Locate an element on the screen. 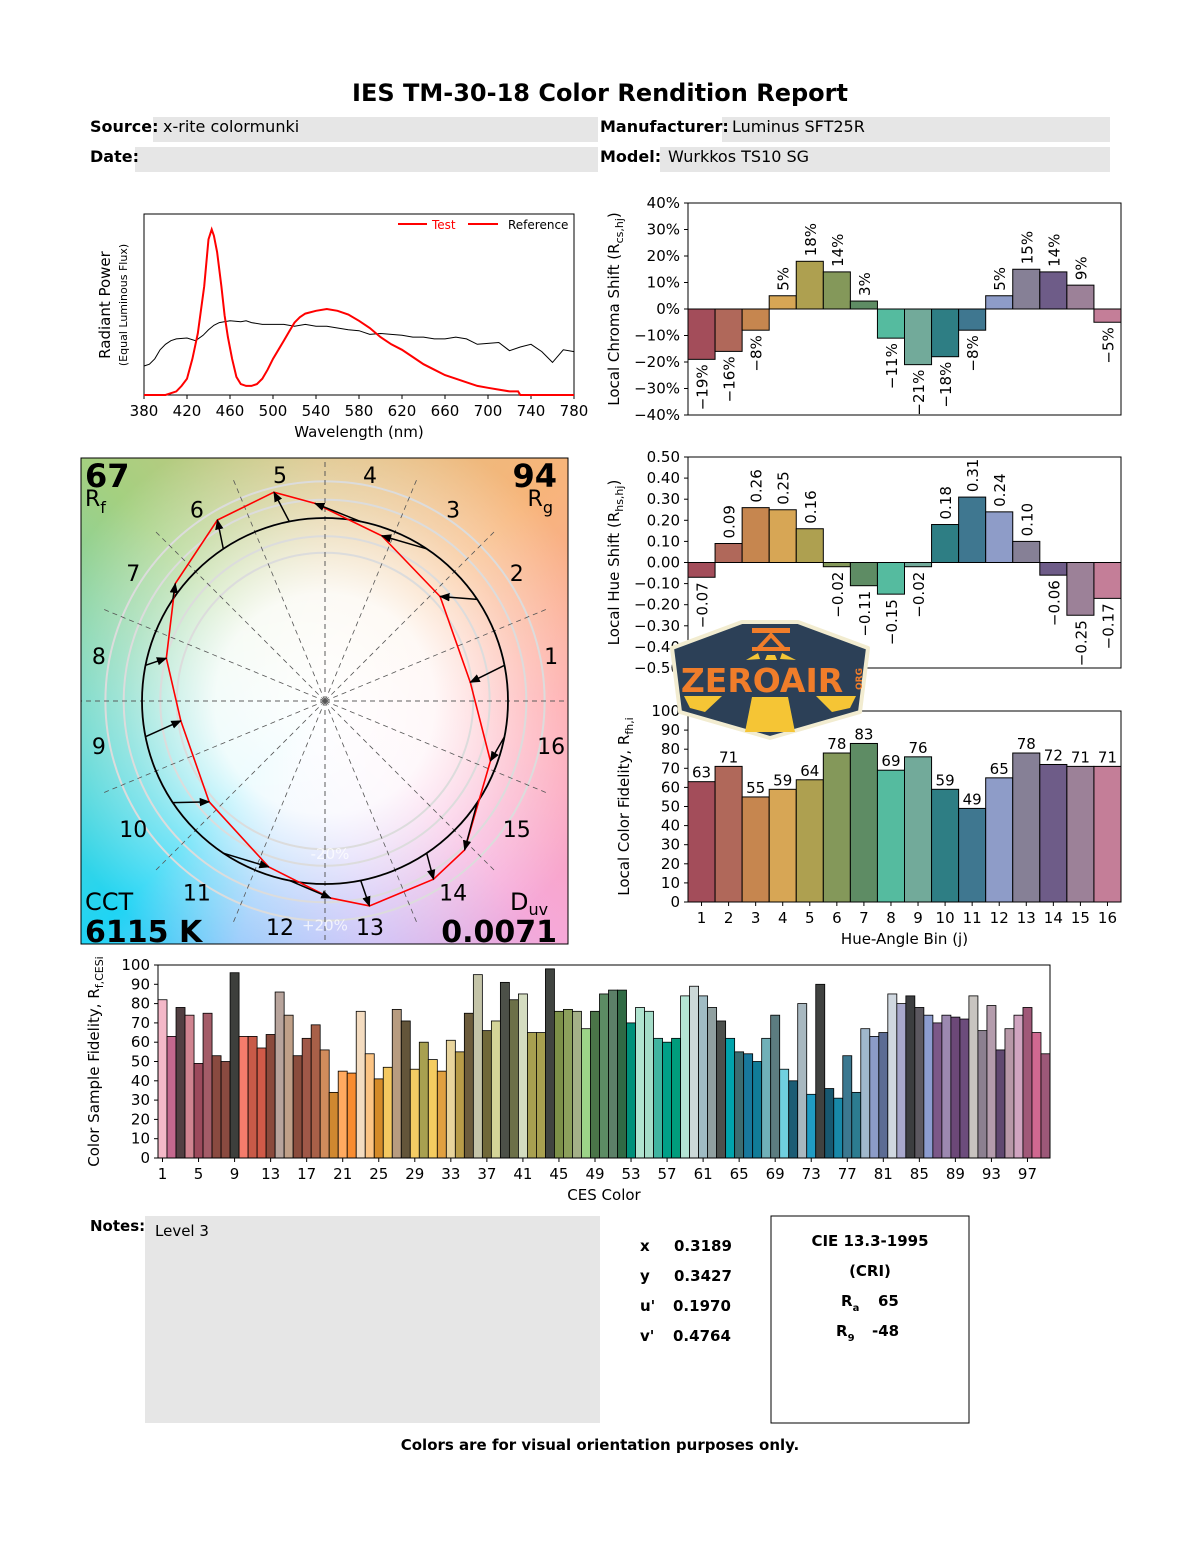 The height and width of the screenshot is (1550, 1200). x-tick-label: 1 is located at coordinates (702, 918).